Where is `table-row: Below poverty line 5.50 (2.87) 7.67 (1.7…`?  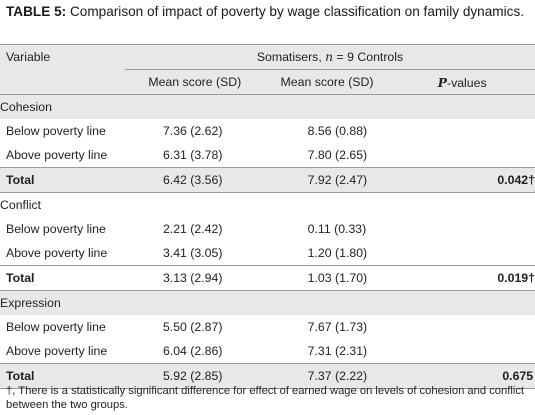 table-row: Below poverty line 5.50 (2.87) 7.67 (1.7… is located at coordinates (267, 327).